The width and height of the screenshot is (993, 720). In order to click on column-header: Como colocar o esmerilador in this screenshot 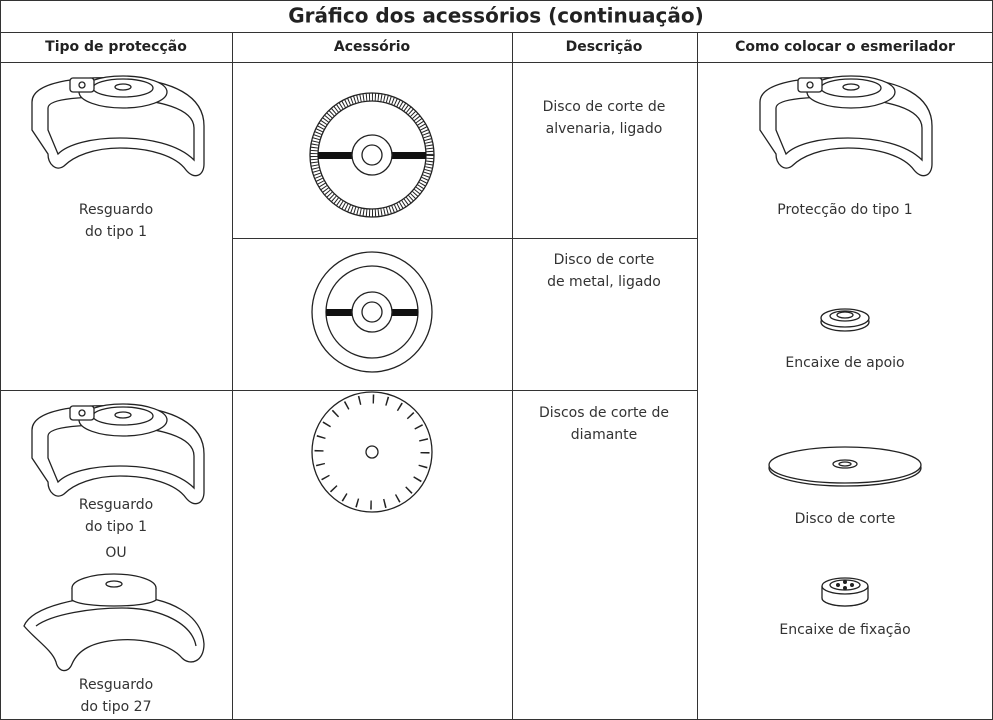, I will do `click(845, 47)`.